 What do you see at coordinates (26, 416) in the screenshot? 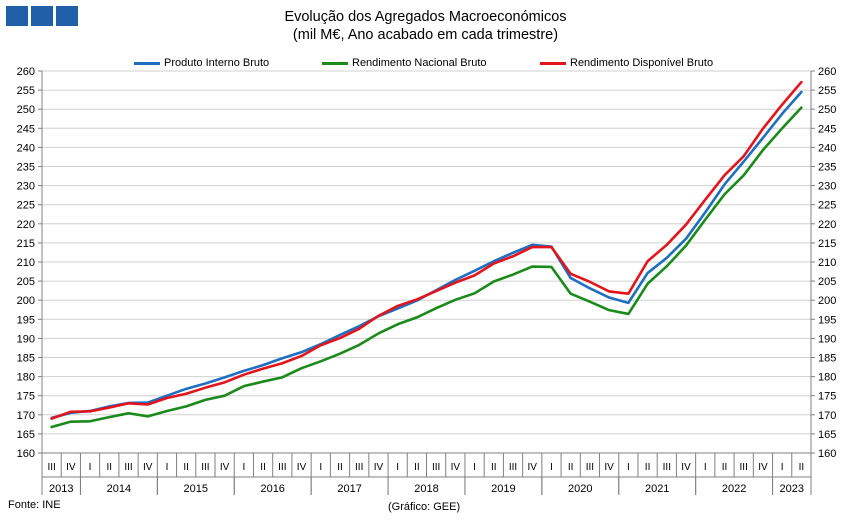
I see `y-tick-label-left: 170` at bounding box center [26, 416].